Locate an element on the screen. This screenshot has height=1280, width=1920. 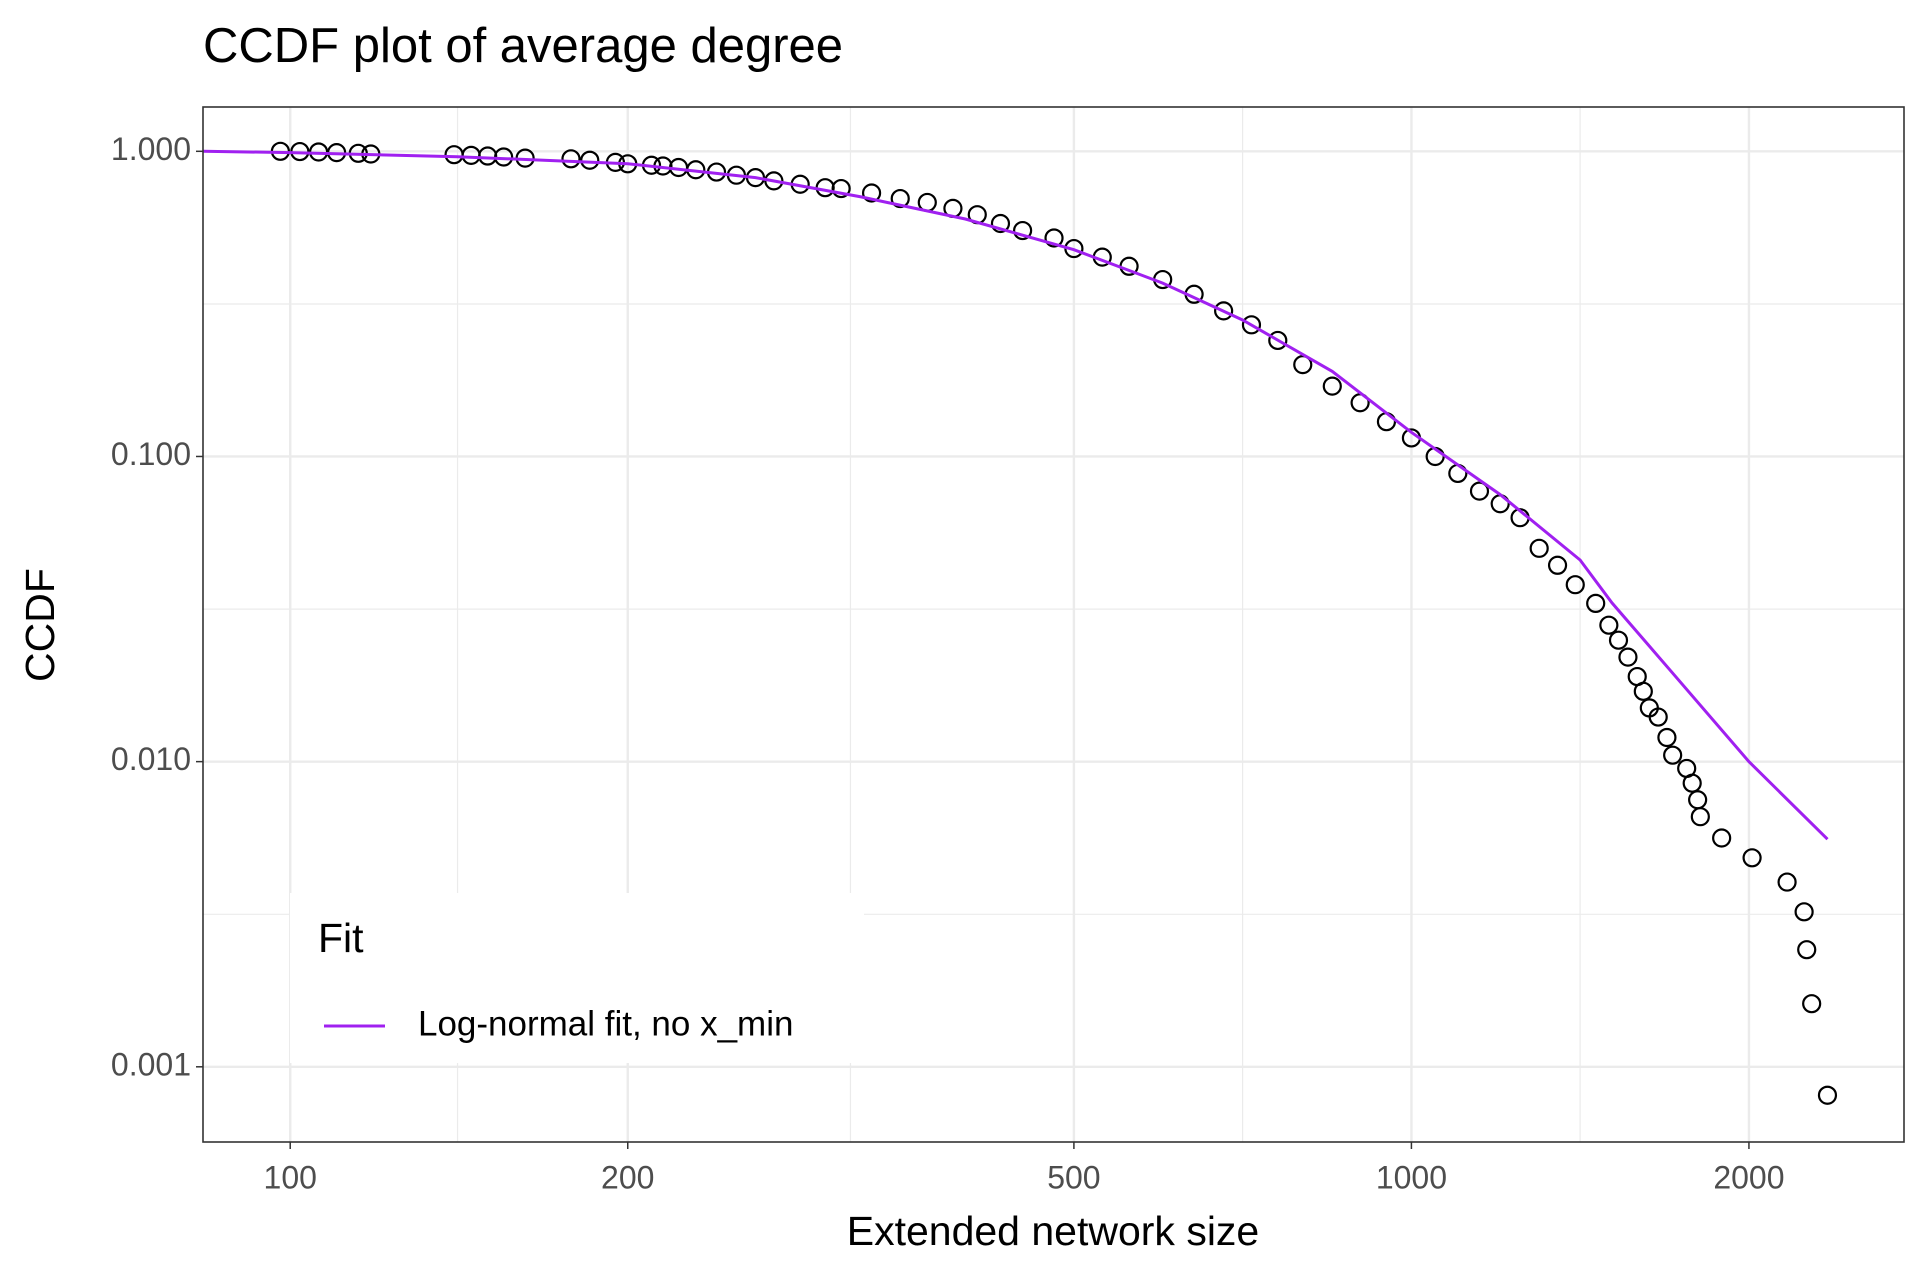
y-tick-label: 0.100 is located at coordinates (151, 454).